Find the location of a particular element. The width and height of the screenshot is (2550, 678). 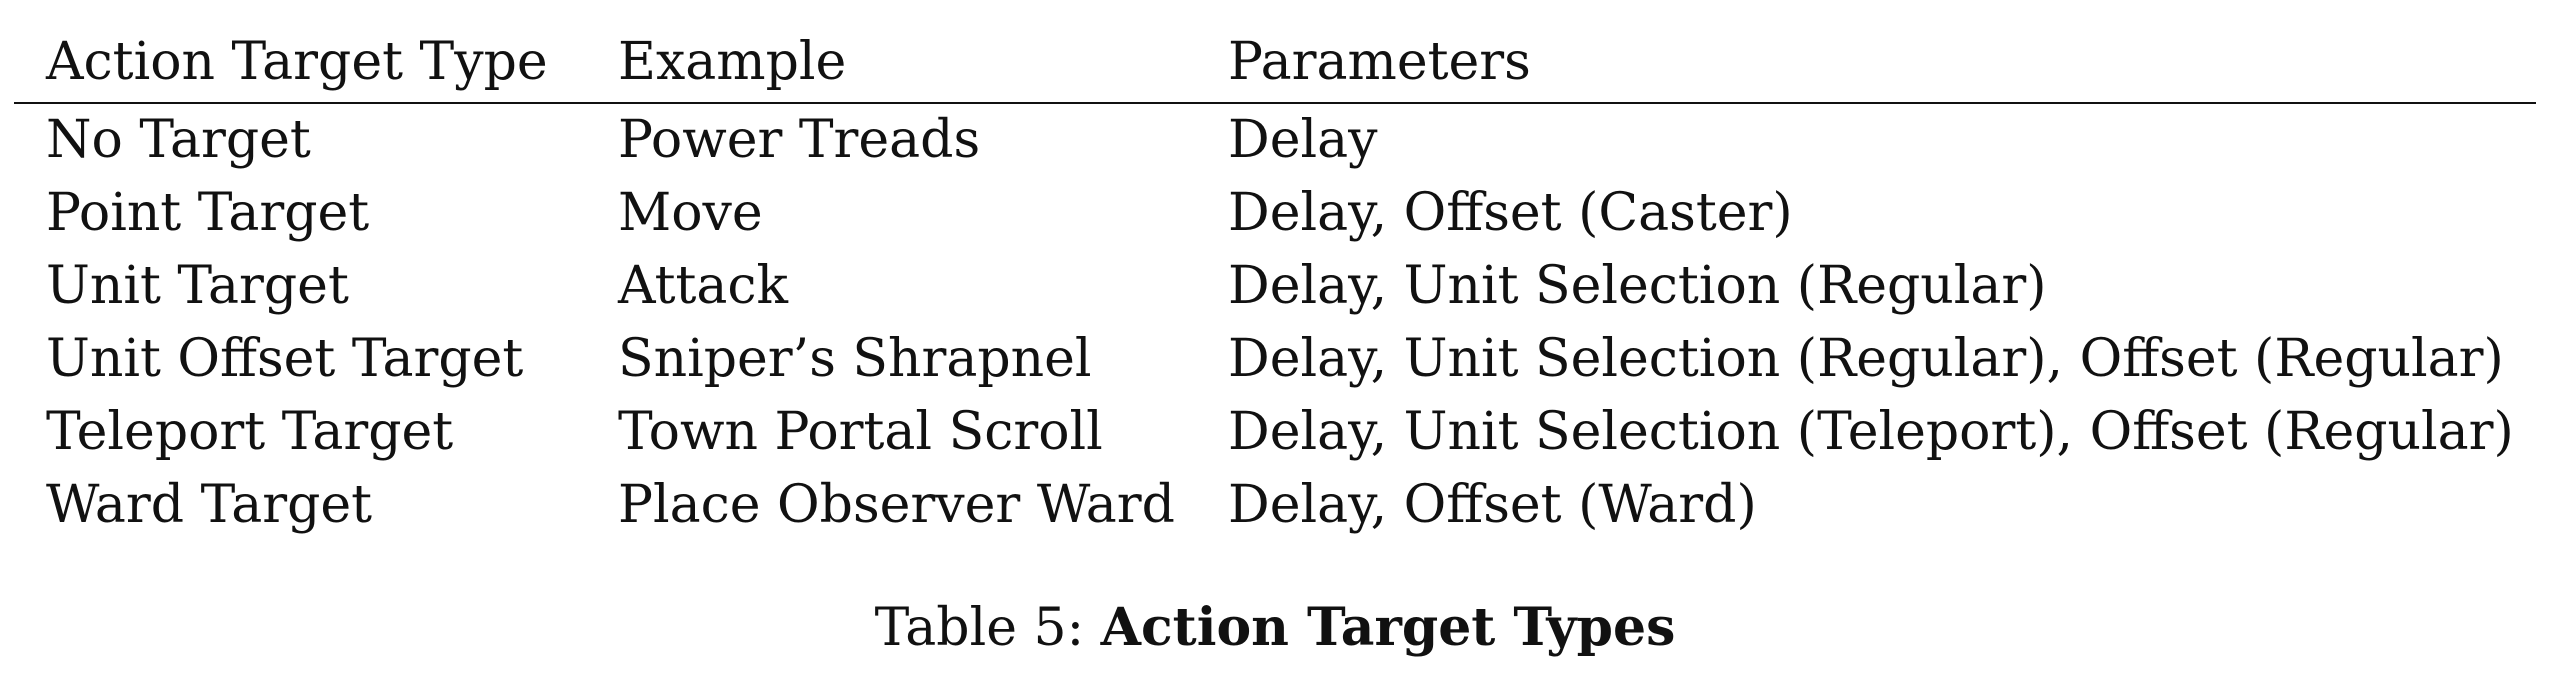

cell-target-type: Unit Offset Target is located at coordinates (285, 359).